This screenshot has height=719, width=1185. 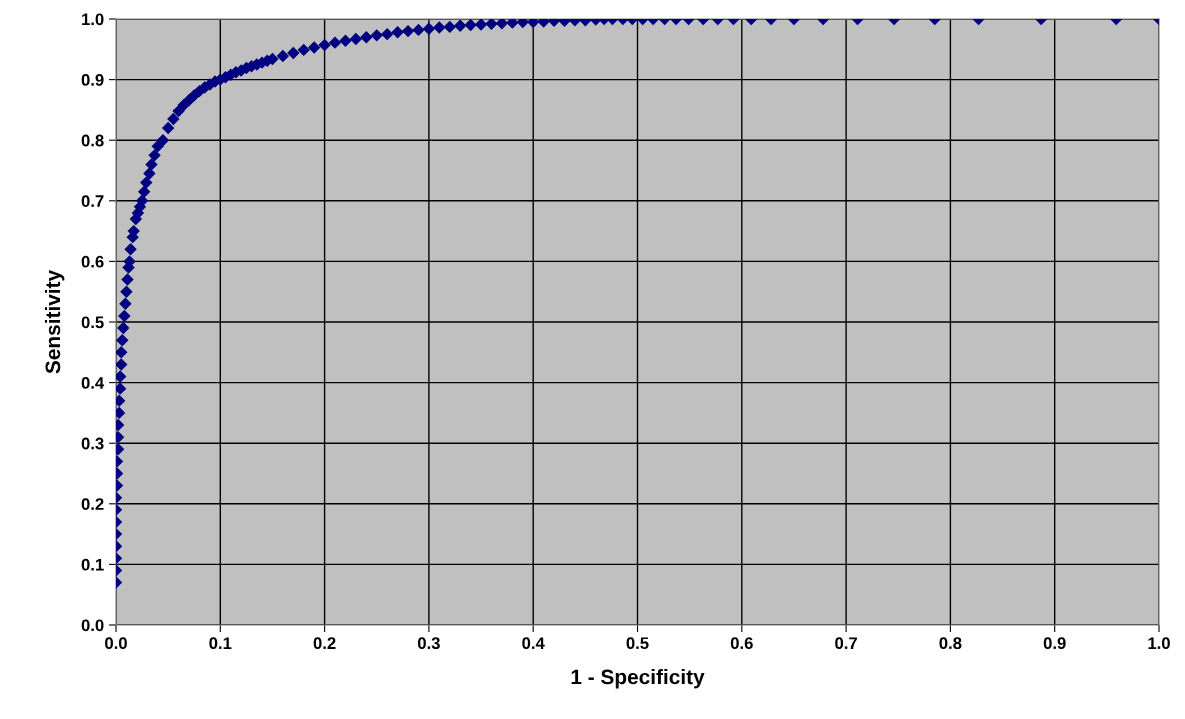 What do you see at coordinates (324, 643) in the screenshot?
I see `x-tick-label: 0.2` at bounding box center [324, 643].